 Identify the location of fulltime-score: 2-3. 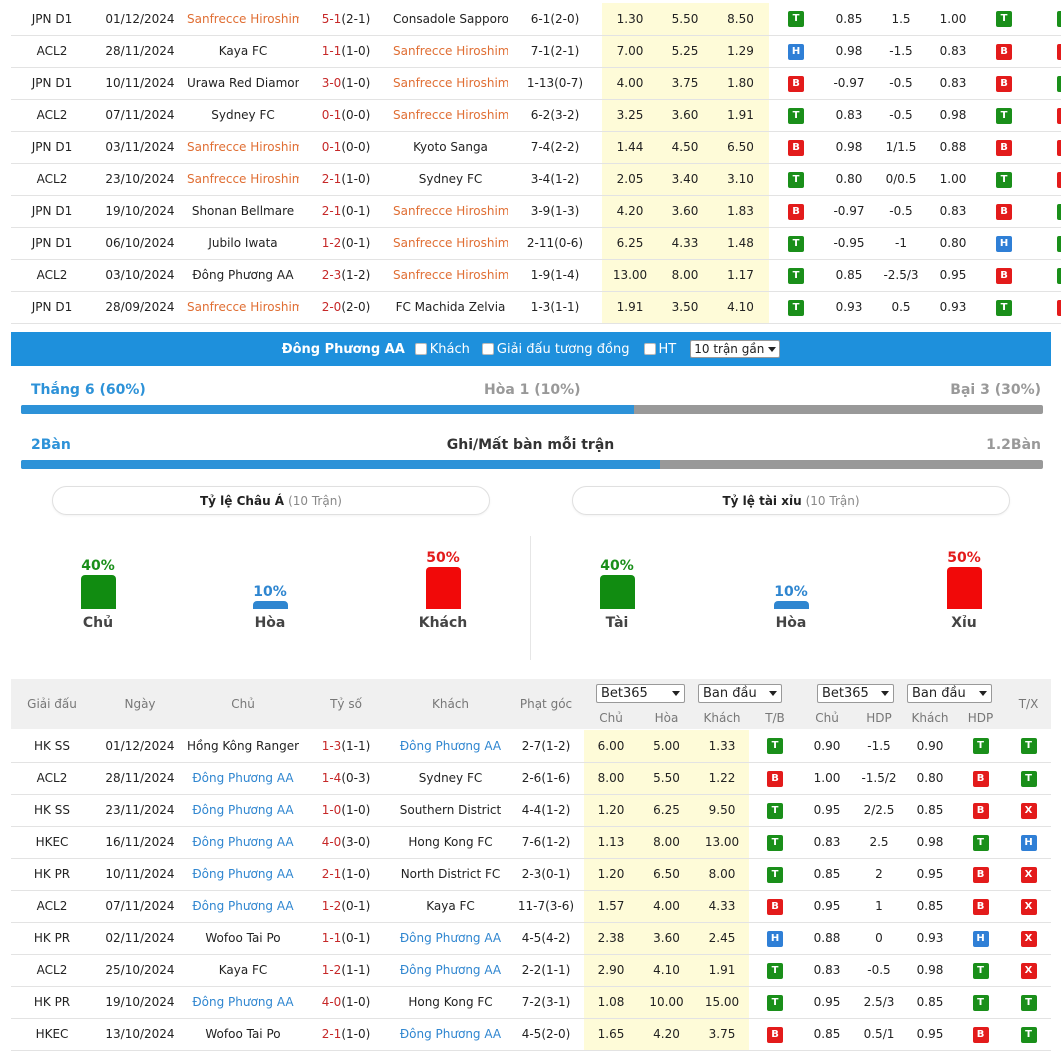
(331, 275).